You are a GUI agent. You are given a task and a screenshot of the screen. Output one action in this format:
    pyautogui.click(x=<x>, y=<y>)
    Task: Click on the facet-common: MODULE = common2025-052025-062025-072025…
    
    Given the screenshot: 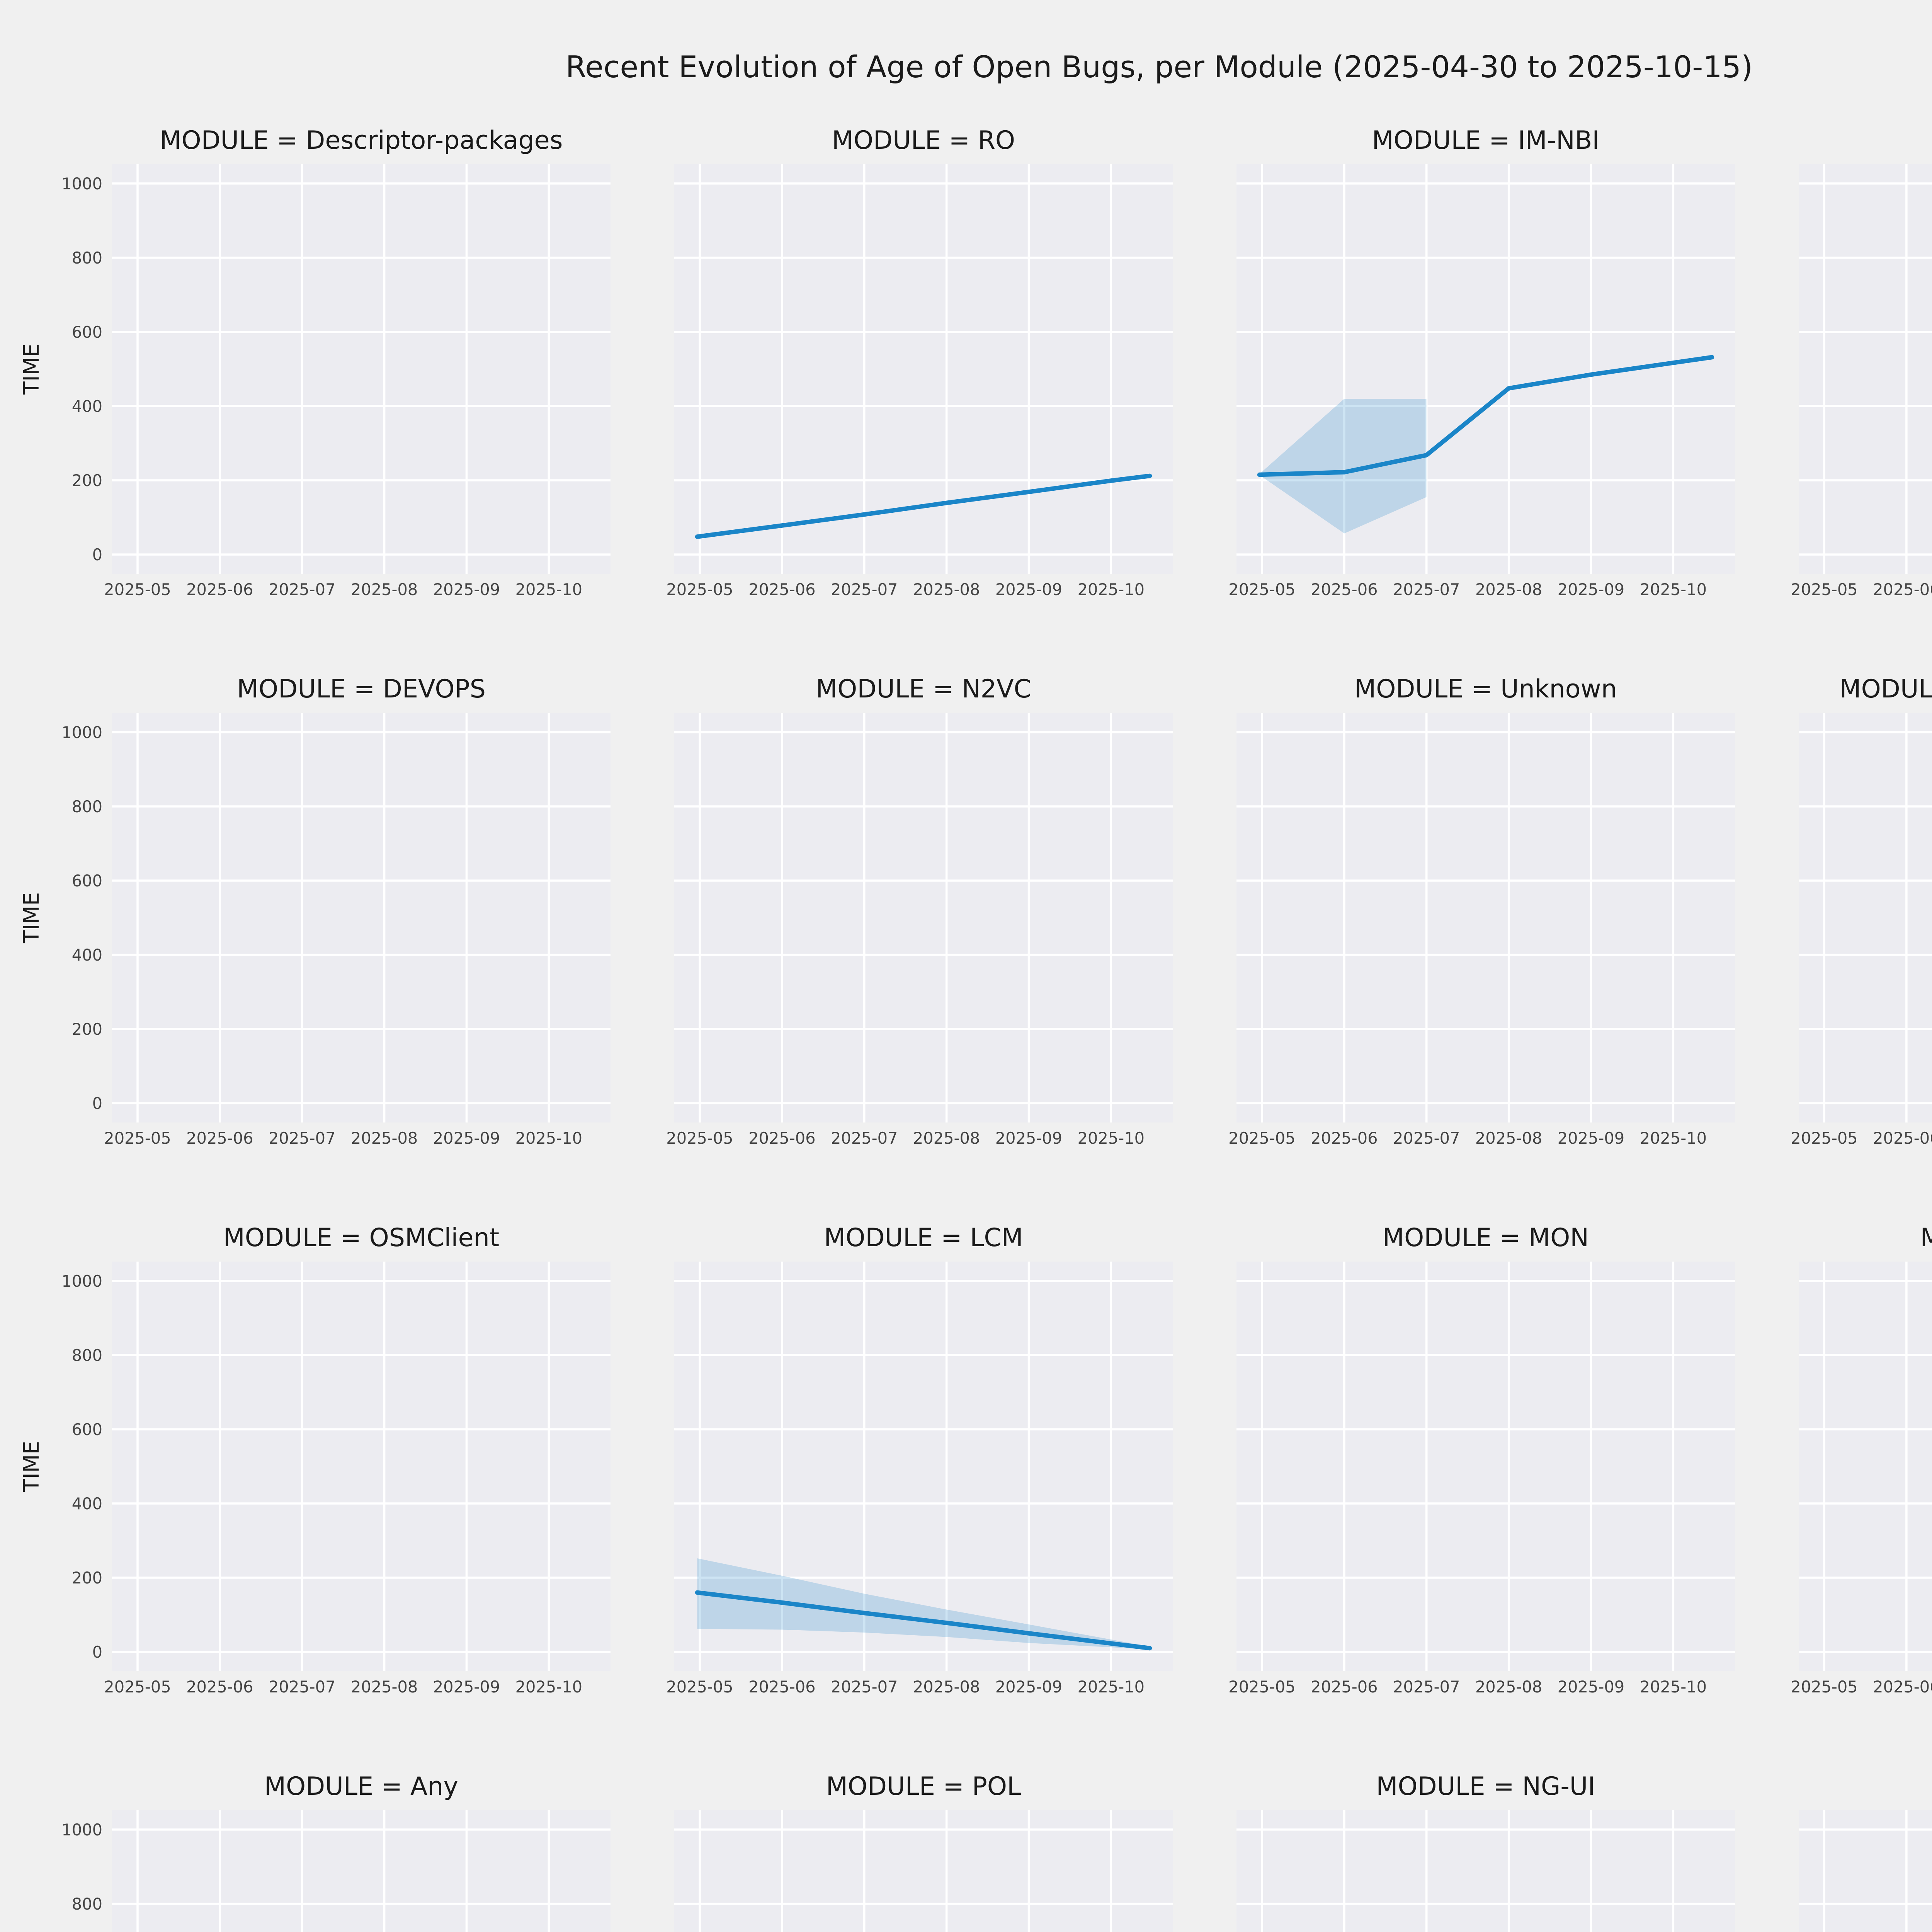 What is the action you would take?
    pyautogui.click(x=1862, y=1462)
    